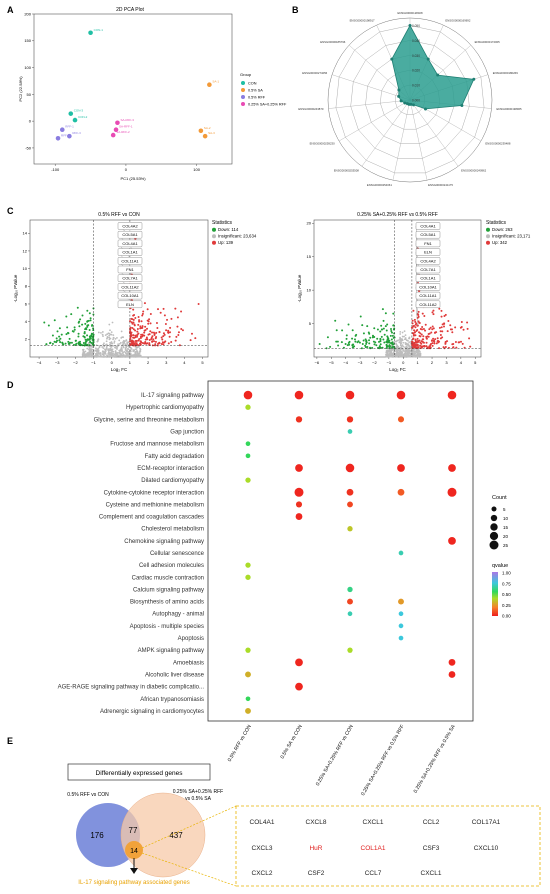 Image resolution: width=550 pixels, height=894 pixels. I want to click on qvalue-tick-label: 0.00, so click(506, 616).